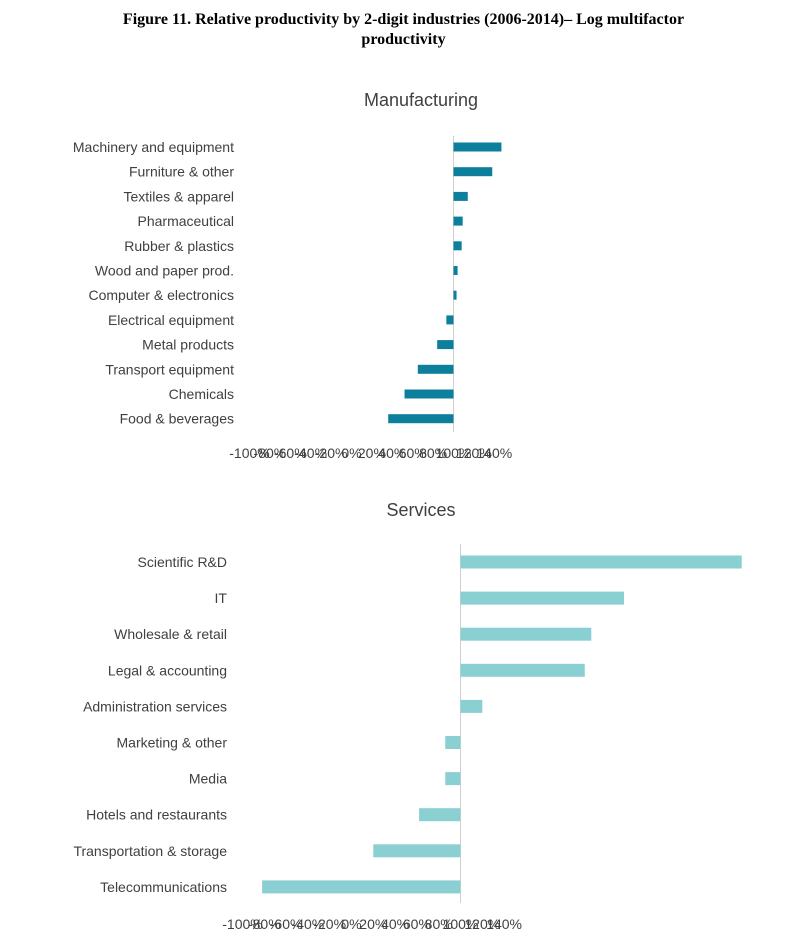  Describe the element at coordinates (249, 453) in the screenshot. I see `mfg-tick-label: -100%` at that location.